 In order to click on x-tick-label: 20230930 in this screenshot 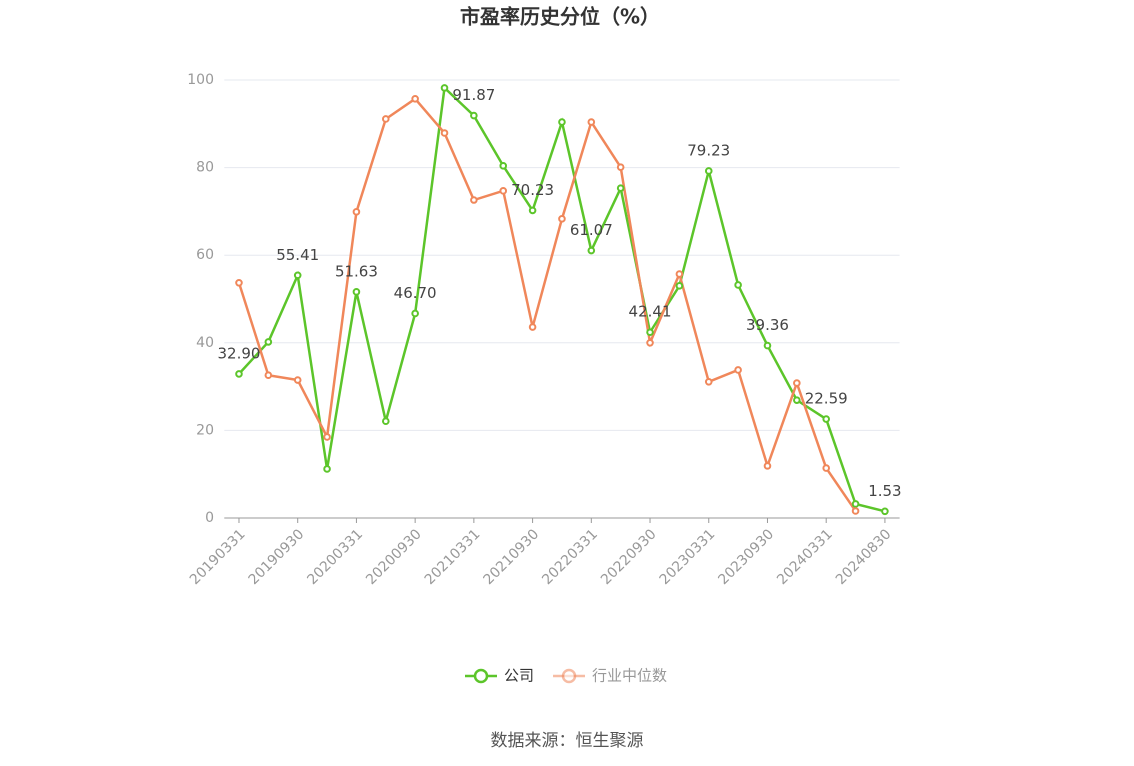, I will do `click(746, 557)`.